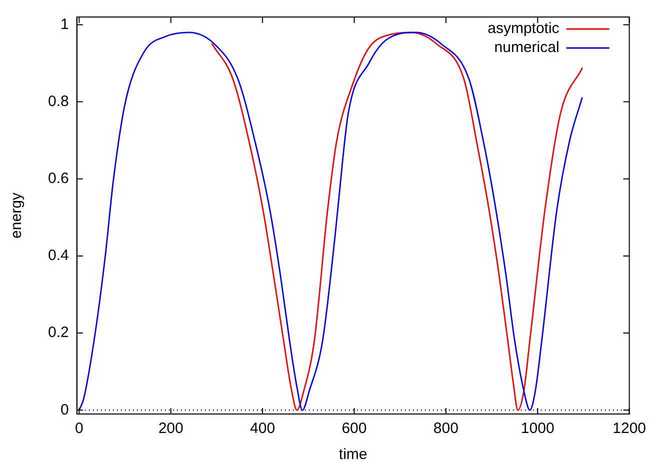 The image size is (652, 470). Describe the element at coordinates (58, 179) in the screenshot. I see `y-tick-label: 0.6` at that location.